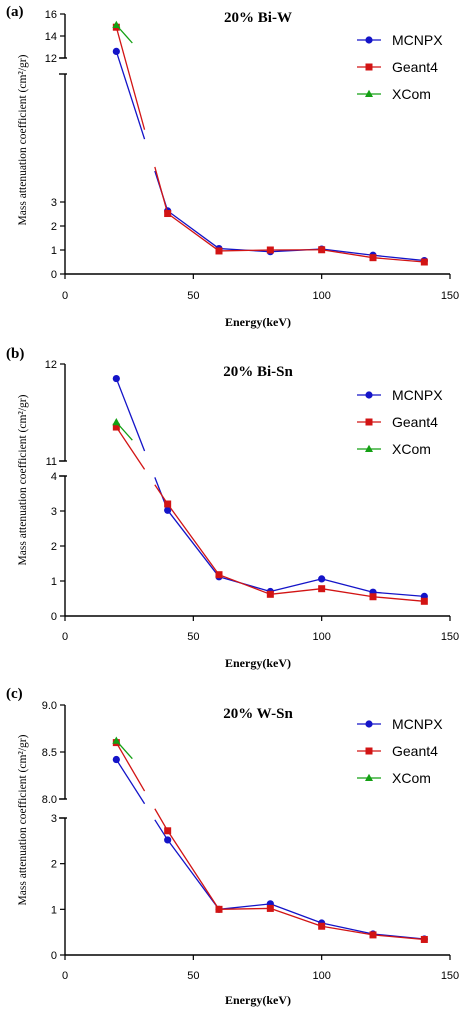  Describe the element at coordinates (51, 462) in the screenshot. I see `y-tick-label: 11` at that location.